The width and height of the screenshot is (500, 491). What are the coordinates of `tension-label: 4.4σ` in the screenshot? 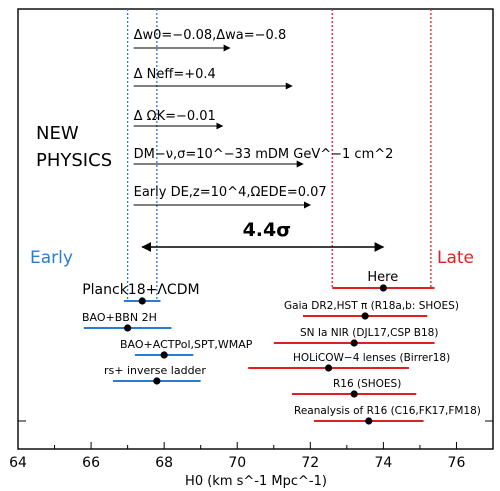 It's located at (267, 230).